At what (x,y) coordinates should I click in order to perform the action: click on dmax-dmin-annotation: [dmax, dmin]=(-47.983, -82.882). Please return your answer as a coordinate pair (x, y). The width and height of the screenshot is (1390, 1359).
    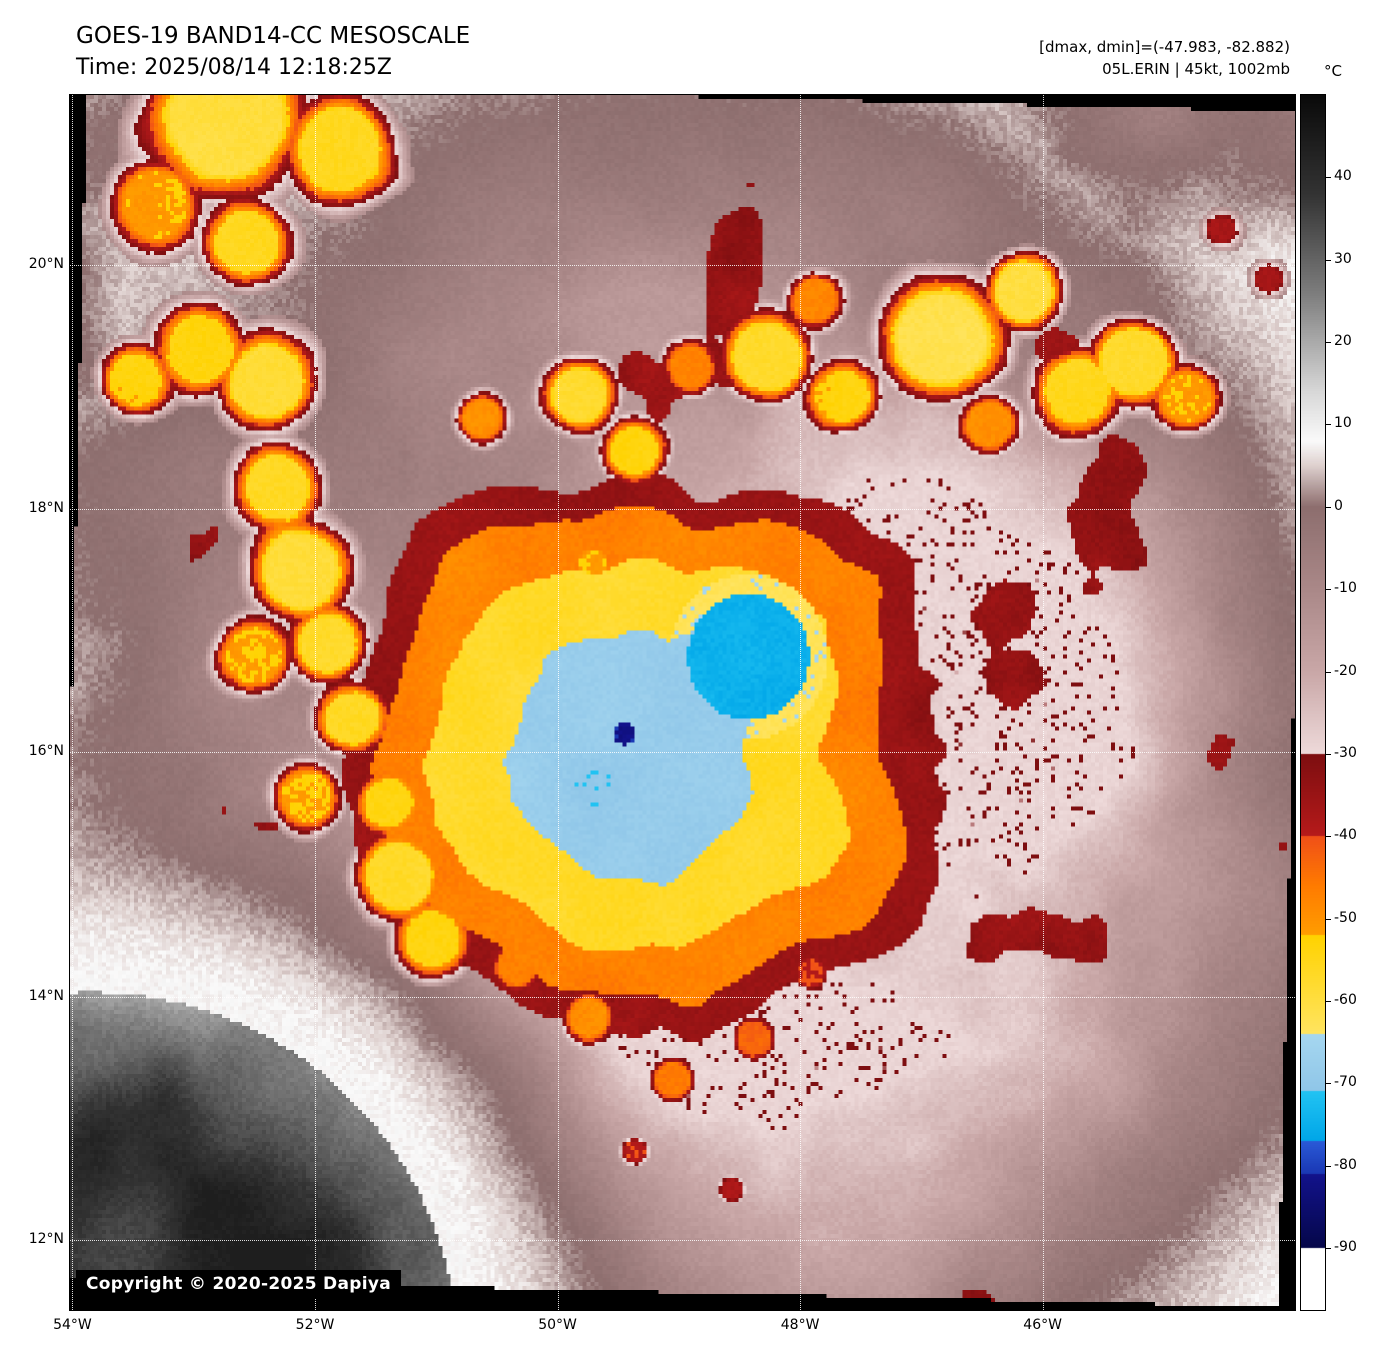
    Looking at the image, I should click on (1164, 47).